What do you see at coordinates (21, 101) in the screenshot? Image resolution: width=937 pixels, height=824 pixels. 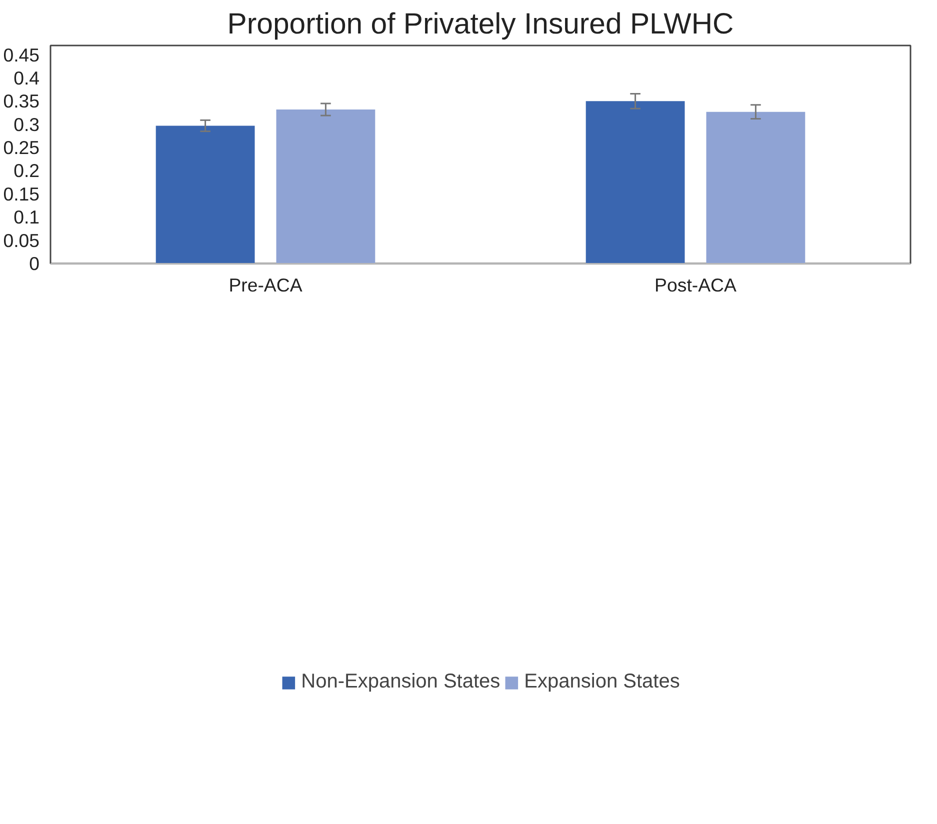 I see `y-tick-label: 0.35` at bounding box center [21, 101].